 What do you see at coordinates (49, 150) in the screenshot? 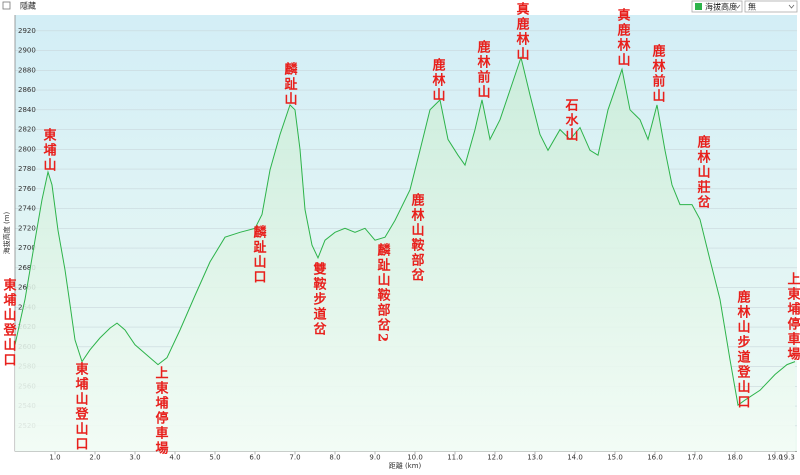
I see `annotation: 東埔山` at bounding box center [49, 150].